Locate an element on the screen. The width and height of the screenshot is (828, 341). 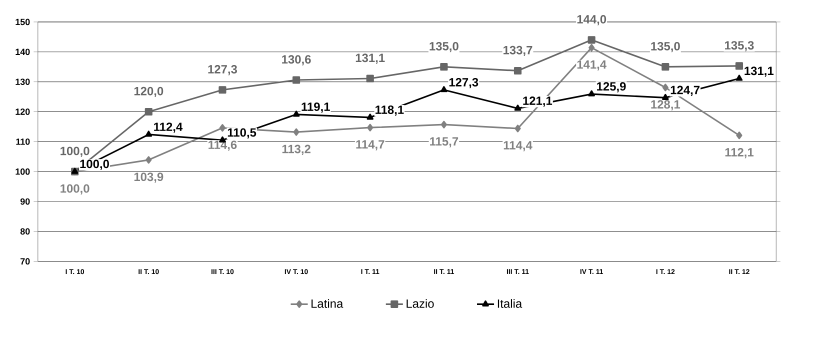
data-label: 119,1 is located at coordinates (316, 107).